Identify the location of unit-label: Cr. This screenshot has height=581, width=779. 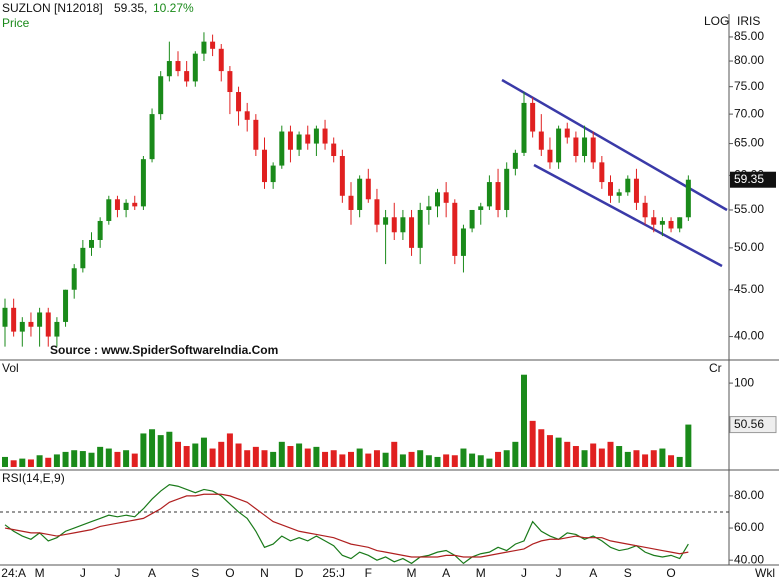
(715, 368).